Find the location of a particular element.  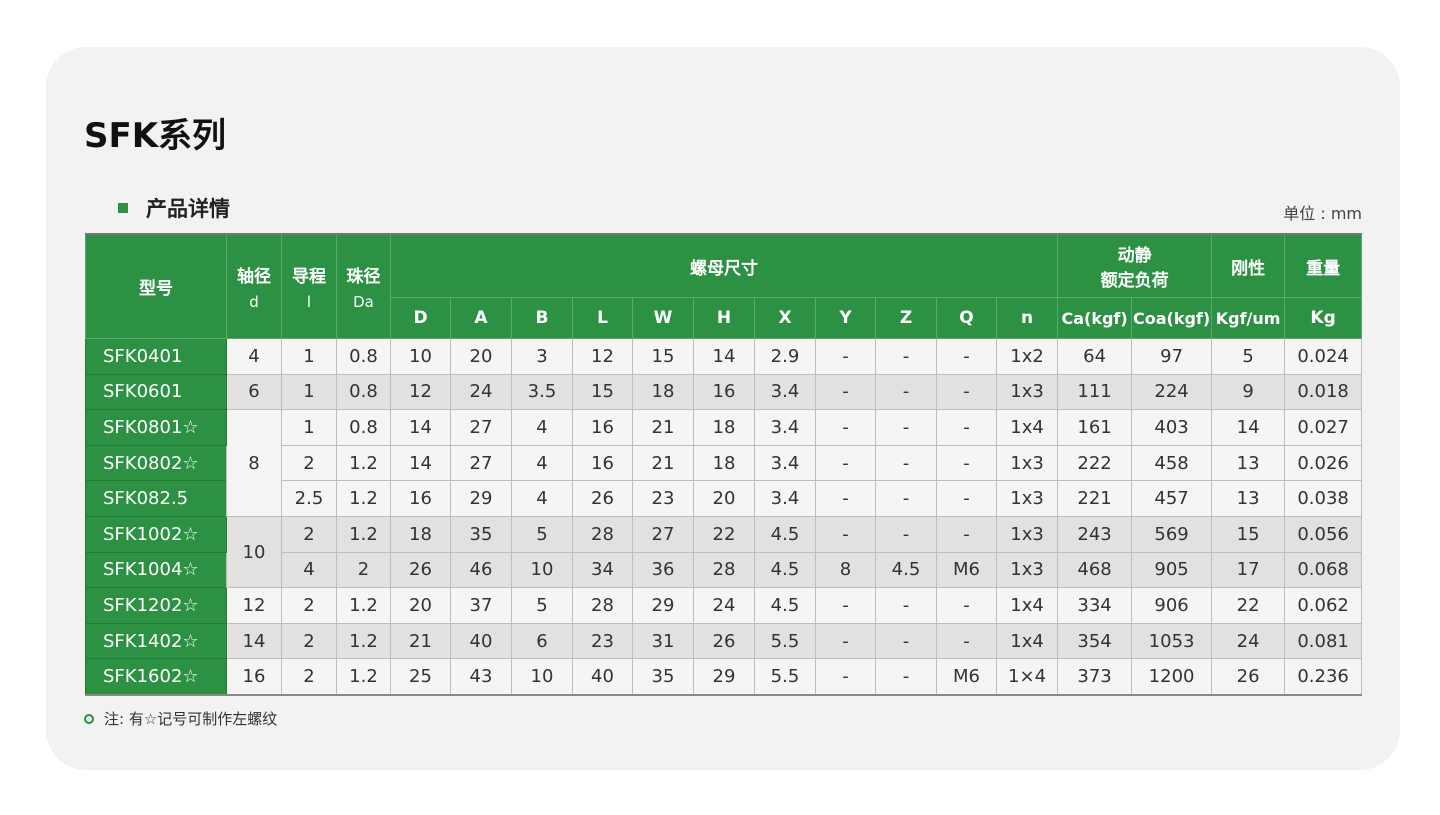

cell-k: 22 is located at coordinates (1248, 605).